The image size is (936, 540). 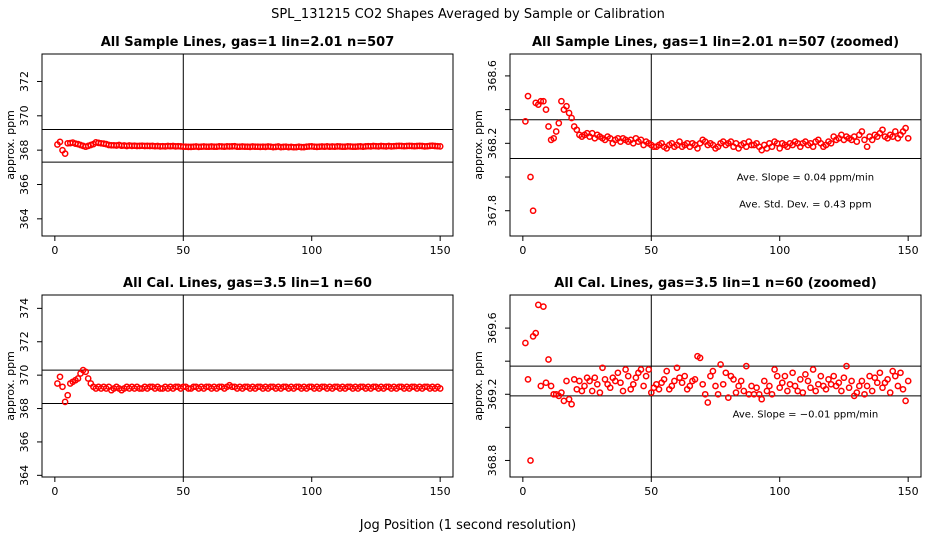 I want to click on annotation-text: Ave. Slope = 0.04 ppm/min, so click(x=805, y=177).